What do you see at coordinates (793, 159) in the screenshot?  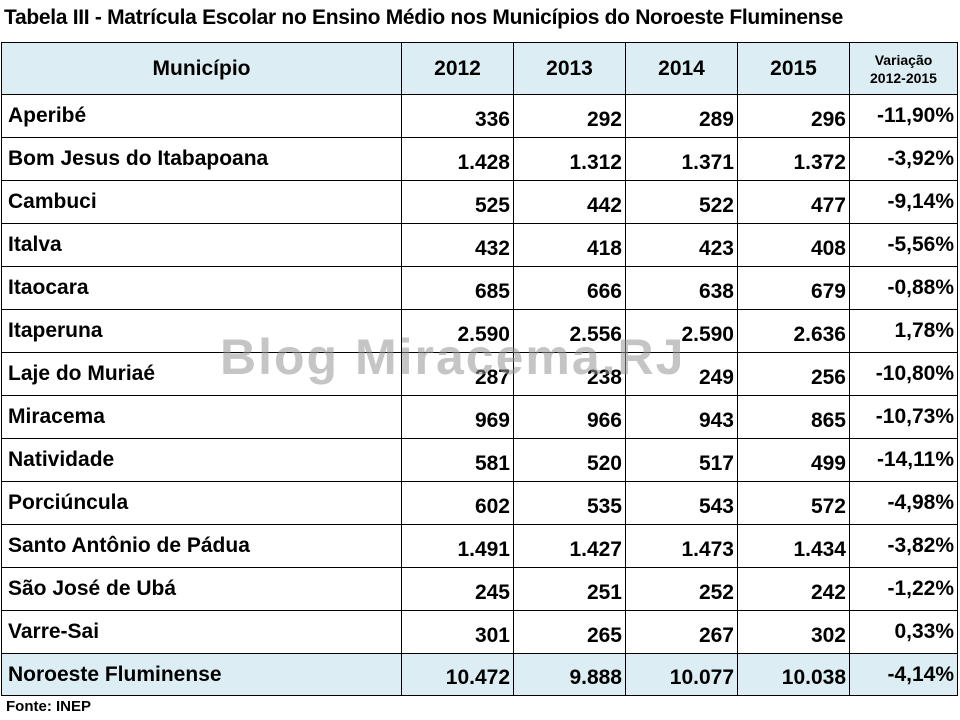 I see `cell-2015: 1.372` at bounding box center [793, 159].